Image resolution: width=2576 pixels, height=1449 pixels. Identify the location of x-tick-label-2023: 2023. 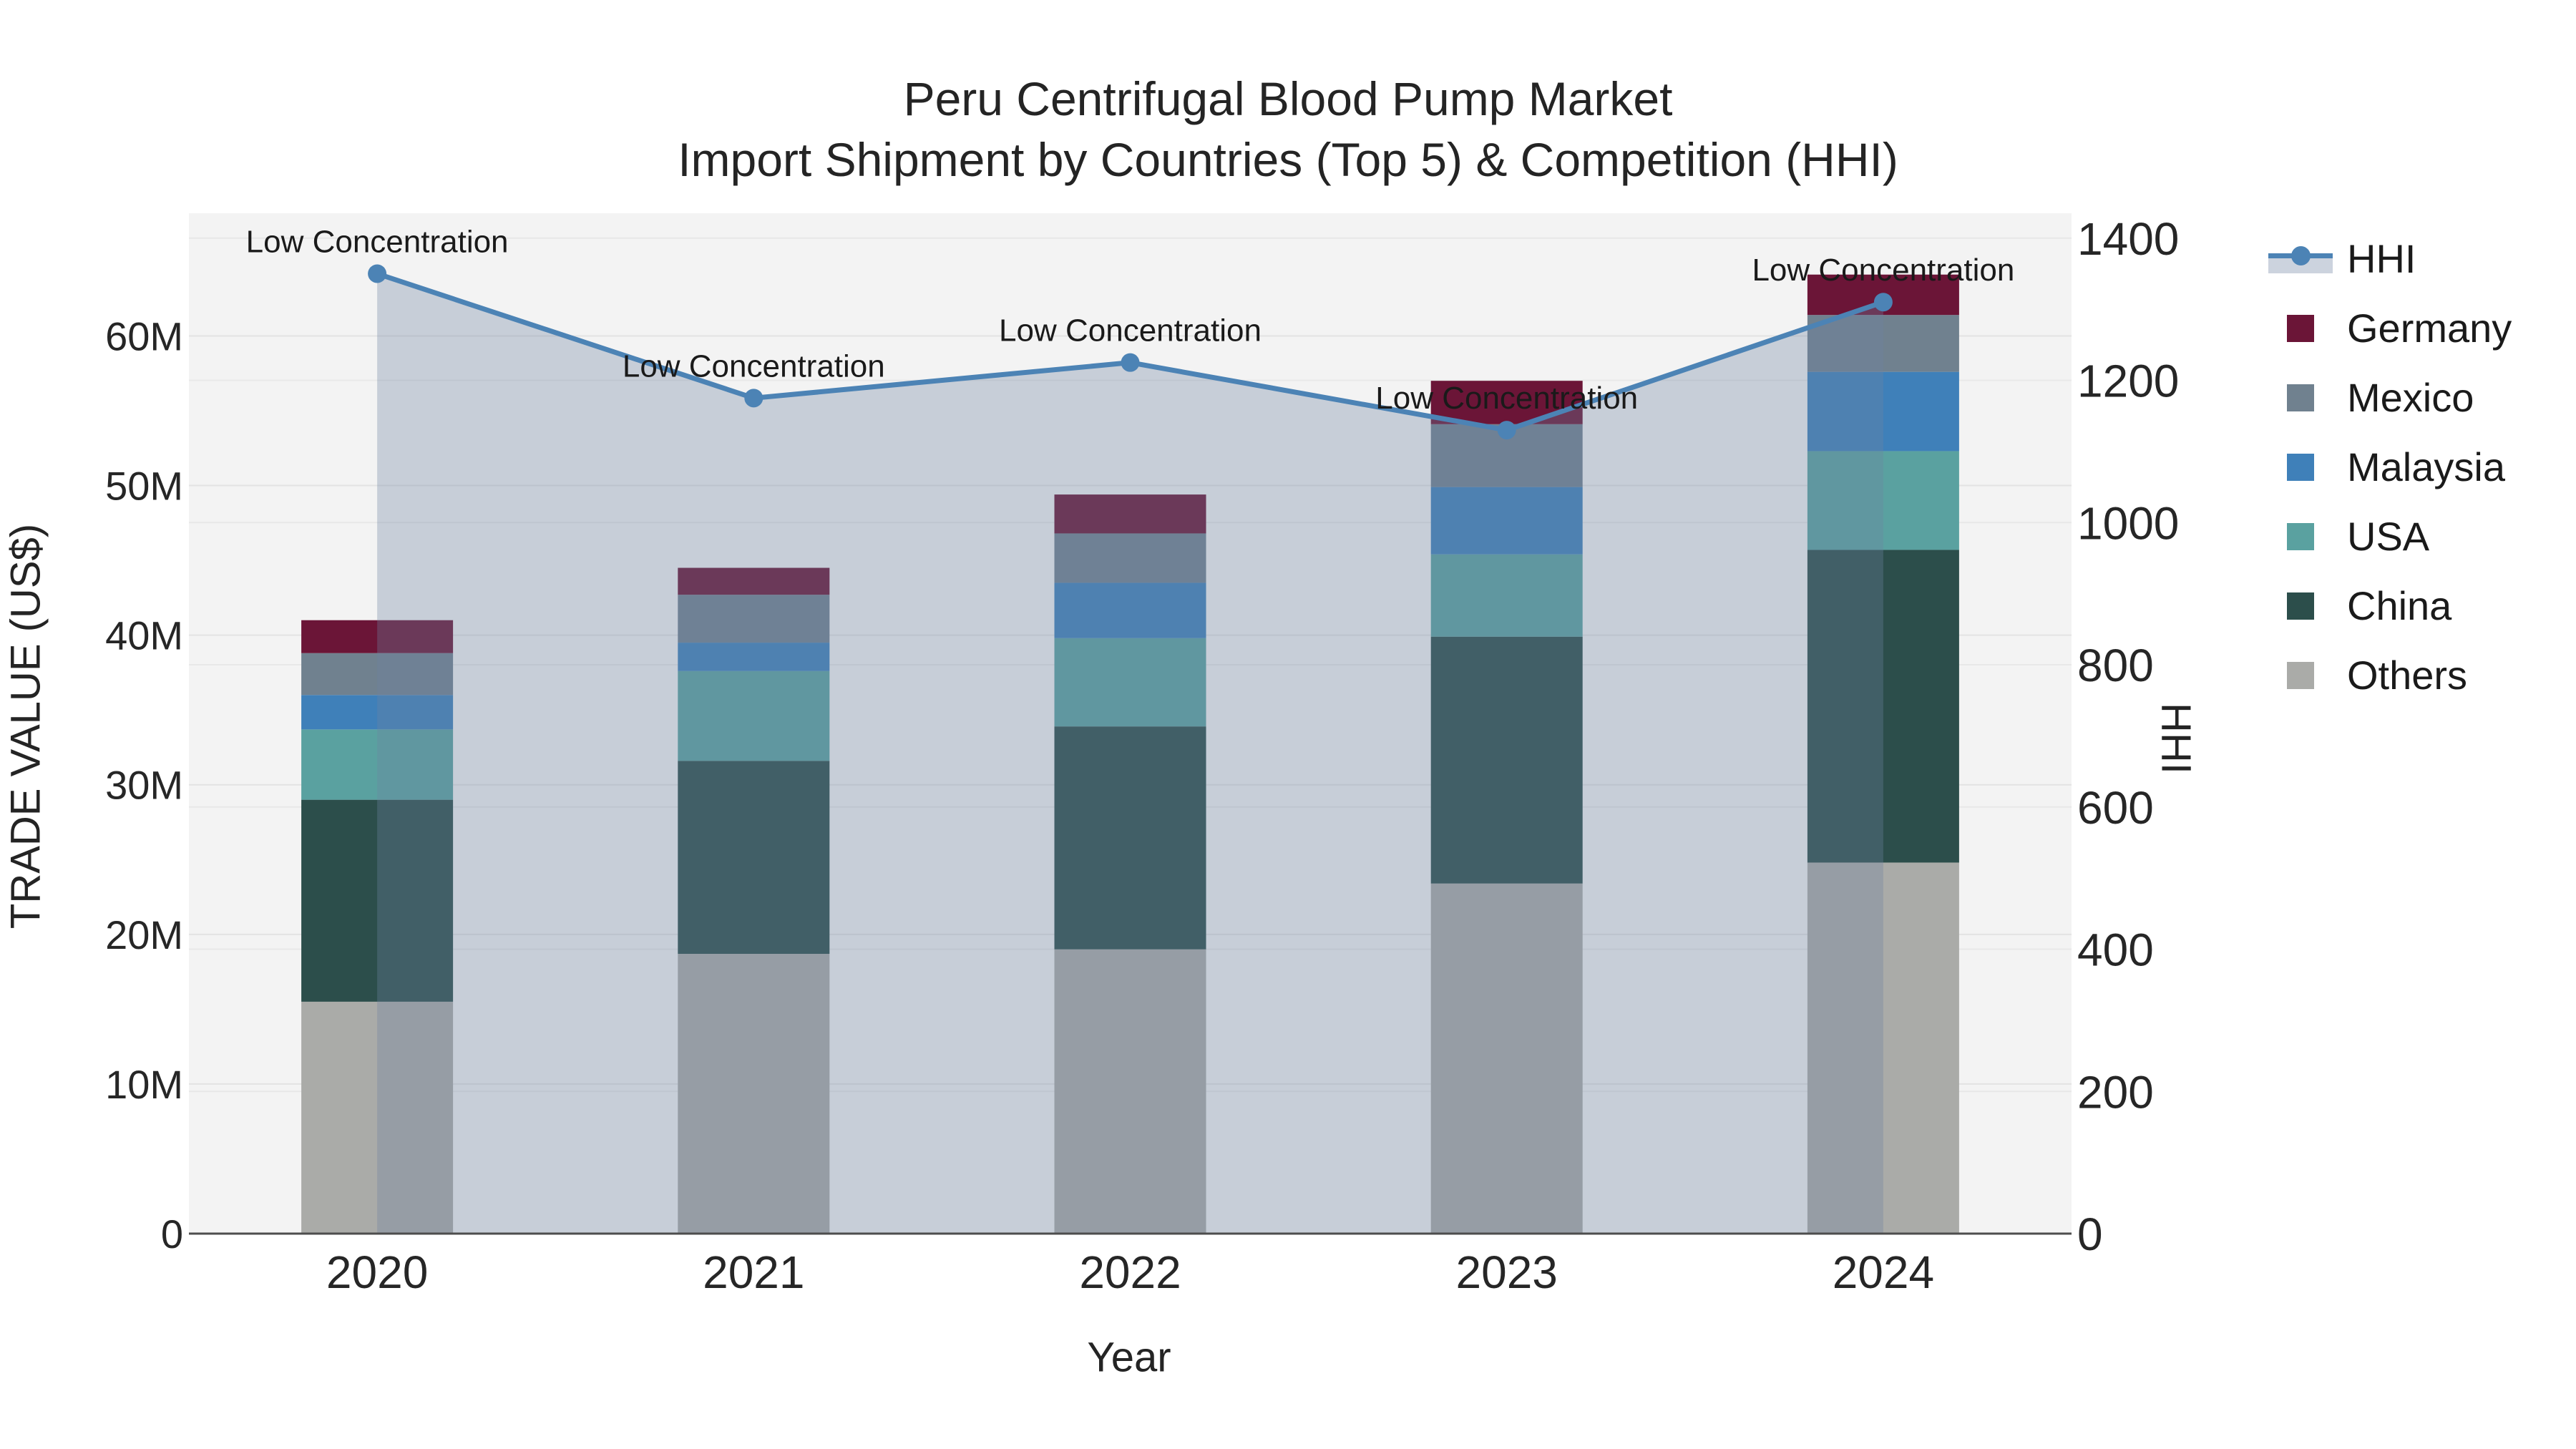
(1507, 1272).